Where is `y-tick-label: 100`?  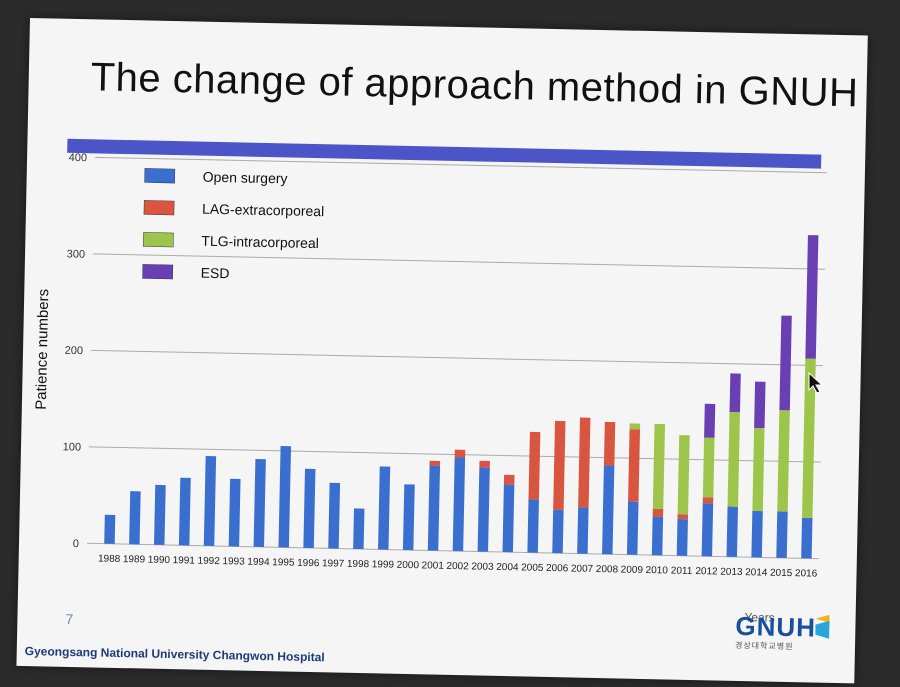
y-tick-label: 100 is located at coordinates (72, 447).